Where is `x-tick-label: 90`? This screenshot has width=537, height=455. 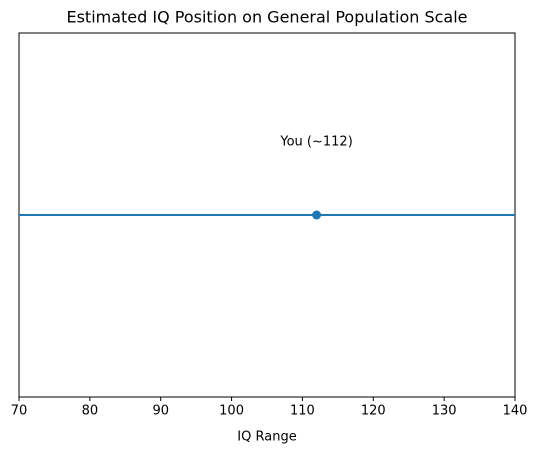
x-tick-label: 90 is located at coordinates (160, 411).